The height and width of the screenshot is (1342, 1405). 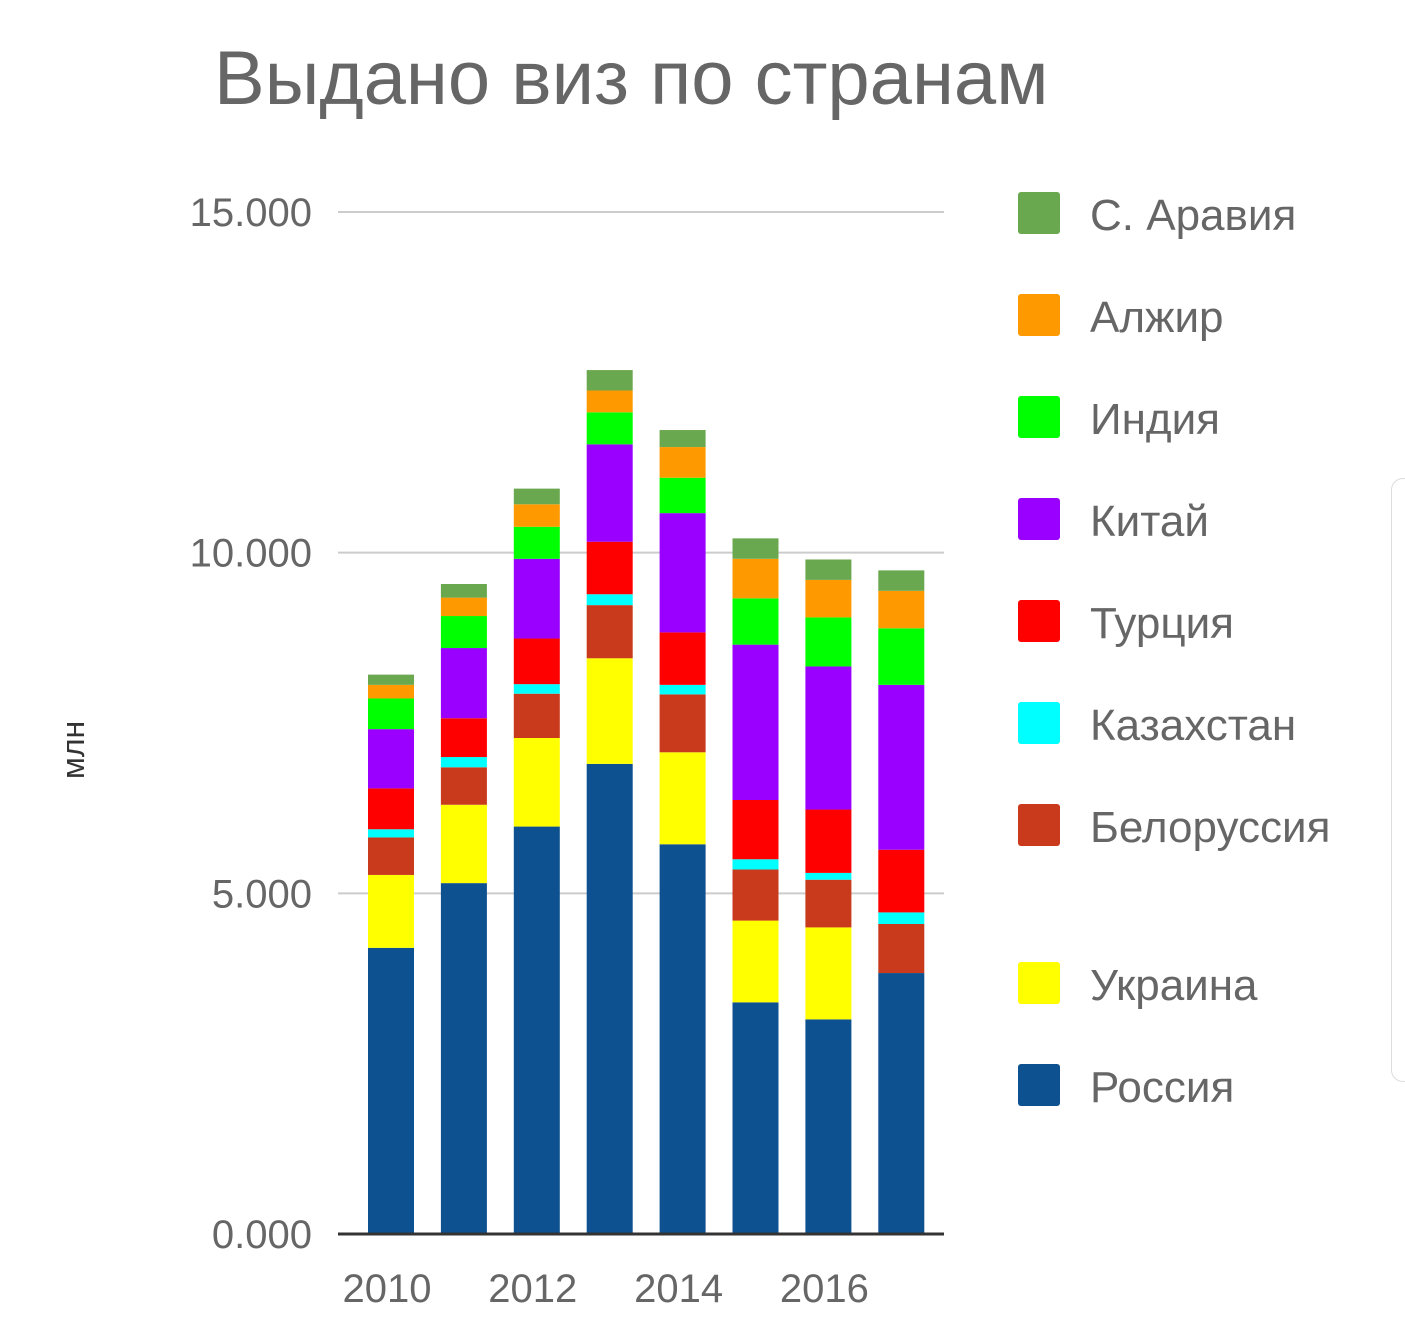 I want to click on y-tick-label: 15.000, so click(x=251, y=213).